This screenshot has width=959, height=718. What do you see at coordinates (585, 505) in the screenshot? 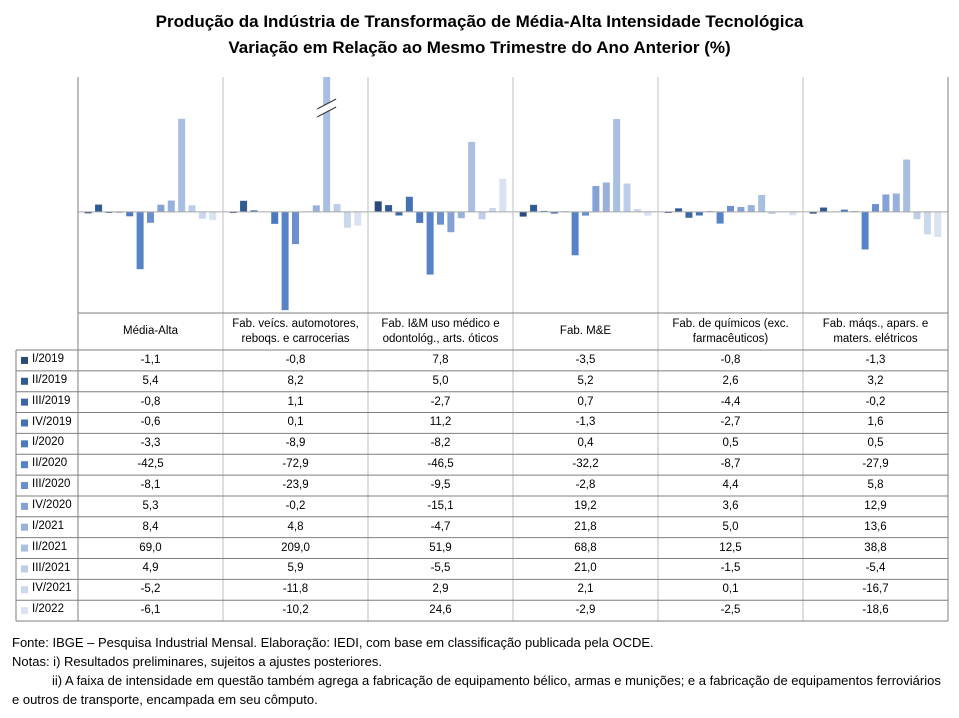
I see `table-value: 19,2` at bounding box center [585, 505].